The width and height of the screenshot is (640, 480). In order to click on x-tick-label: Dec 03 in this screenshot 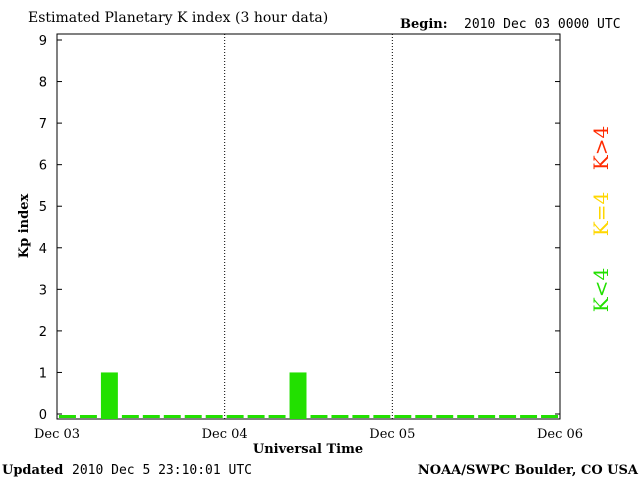, I will do `click(57, 434)`.